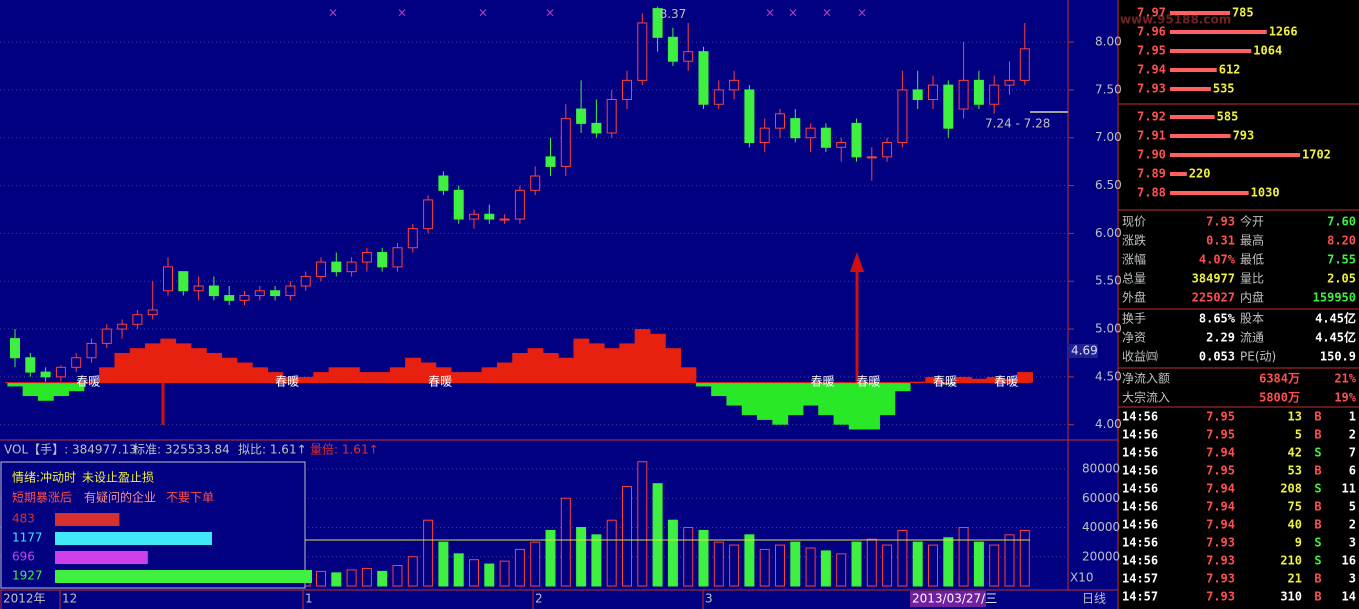  Describe the element at coordinates (1316, 155) in the screenshot. I see `book-volume: 1702` at that location.